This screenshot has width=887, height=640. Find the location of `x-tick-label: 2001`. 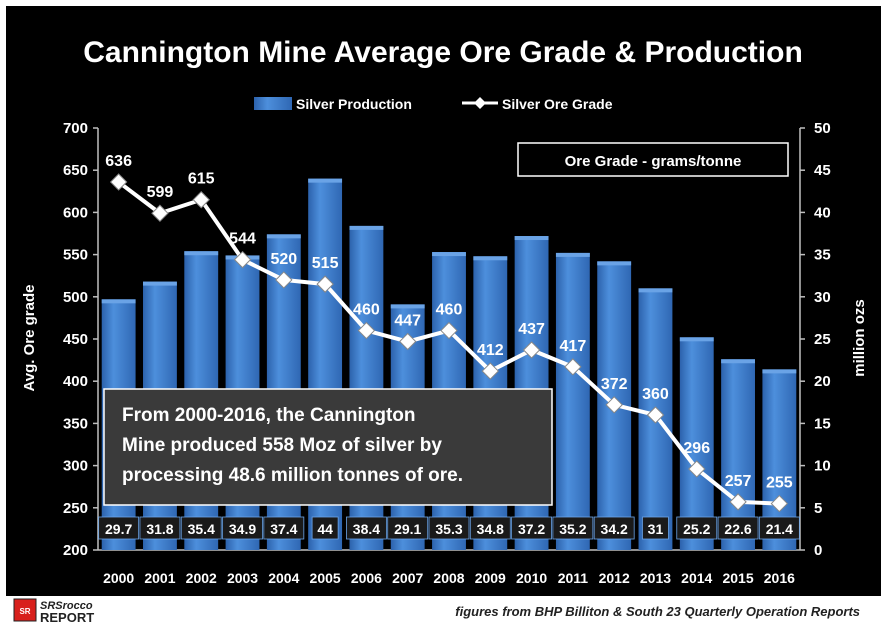

x-tick-label: 2001 is located at coordinates (159, 578).